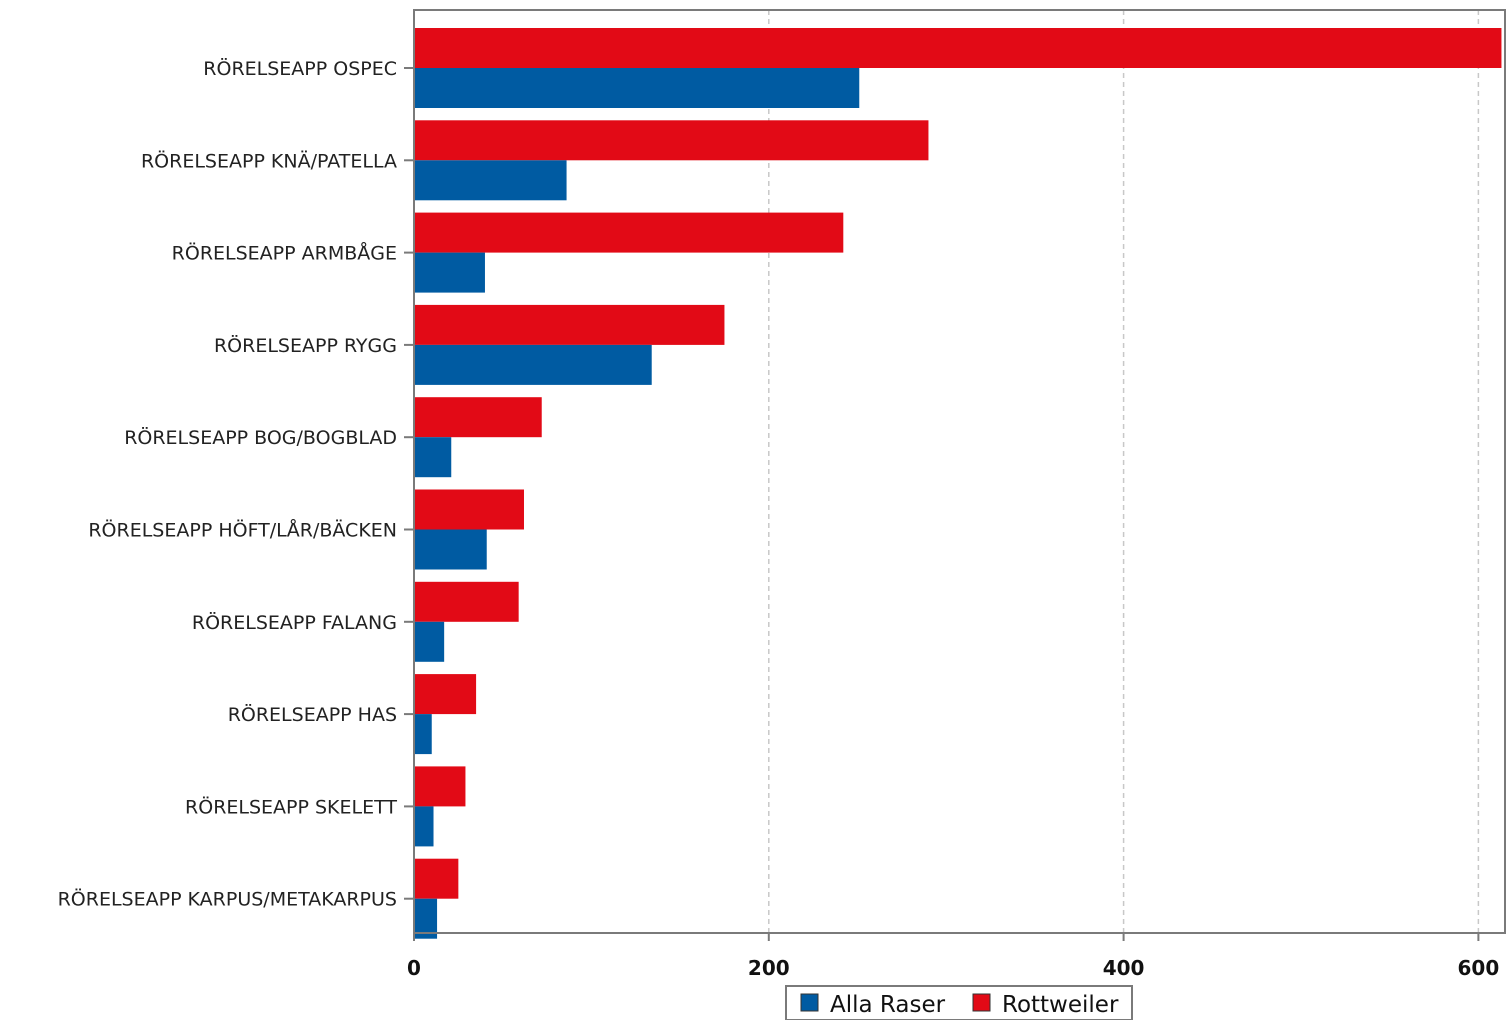 This screenshot has width=1507, height=1020. I want to click on legend-label: Alla Raser, so click(888, 1005).